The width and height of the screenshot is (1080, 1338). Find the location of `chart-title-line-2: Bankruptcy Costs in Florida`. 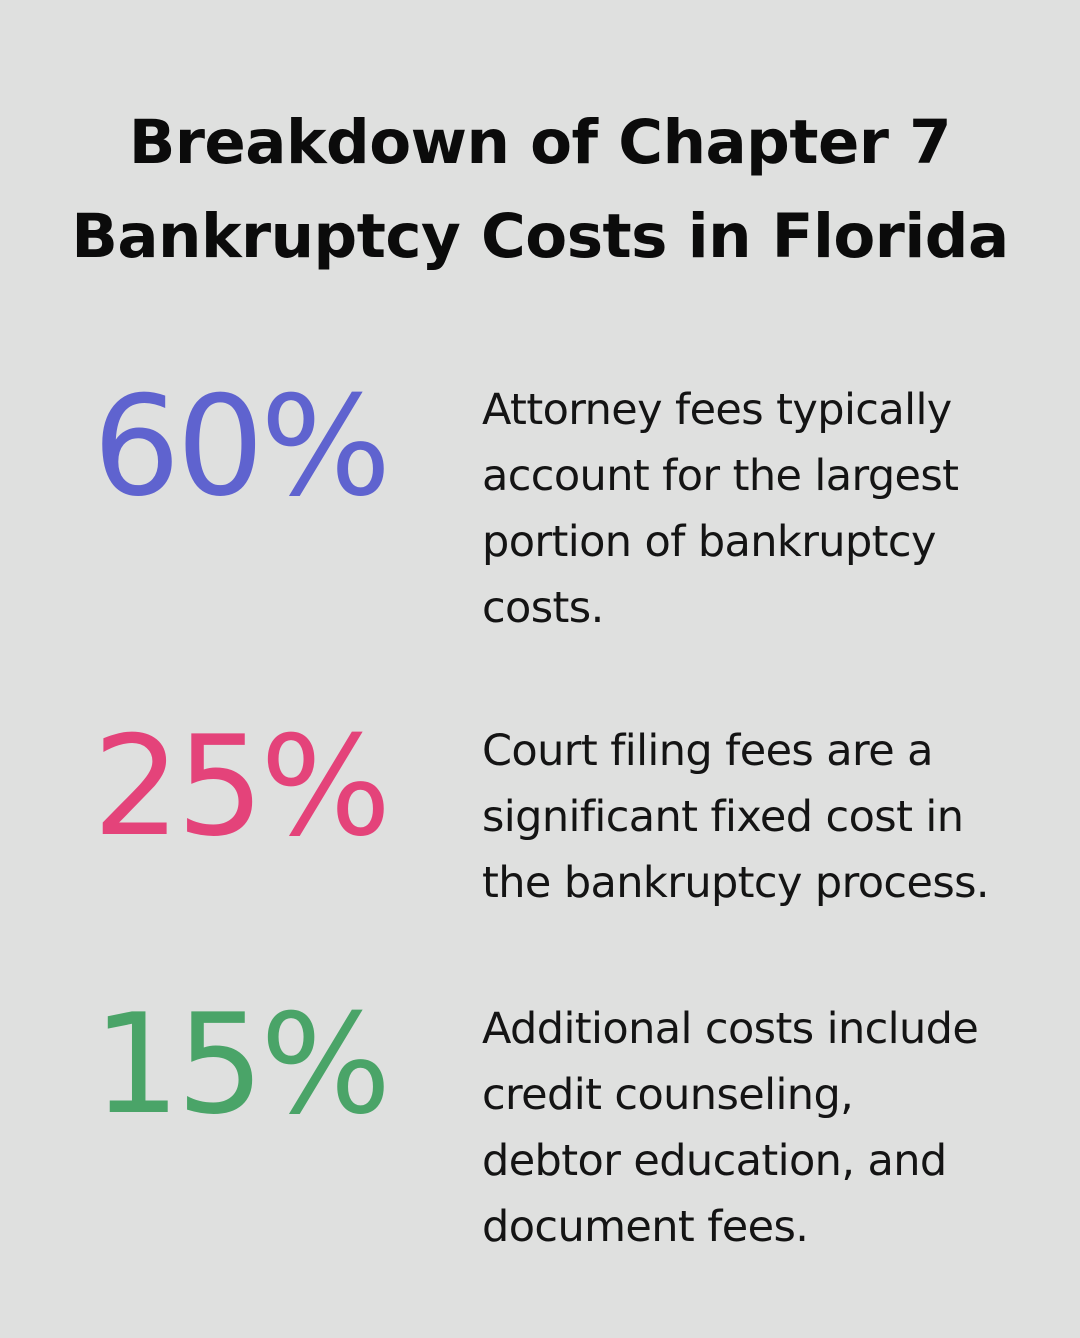

chart-title-line-2: Bankruptcy Costs in Florida is located at coordinates (540, 236).